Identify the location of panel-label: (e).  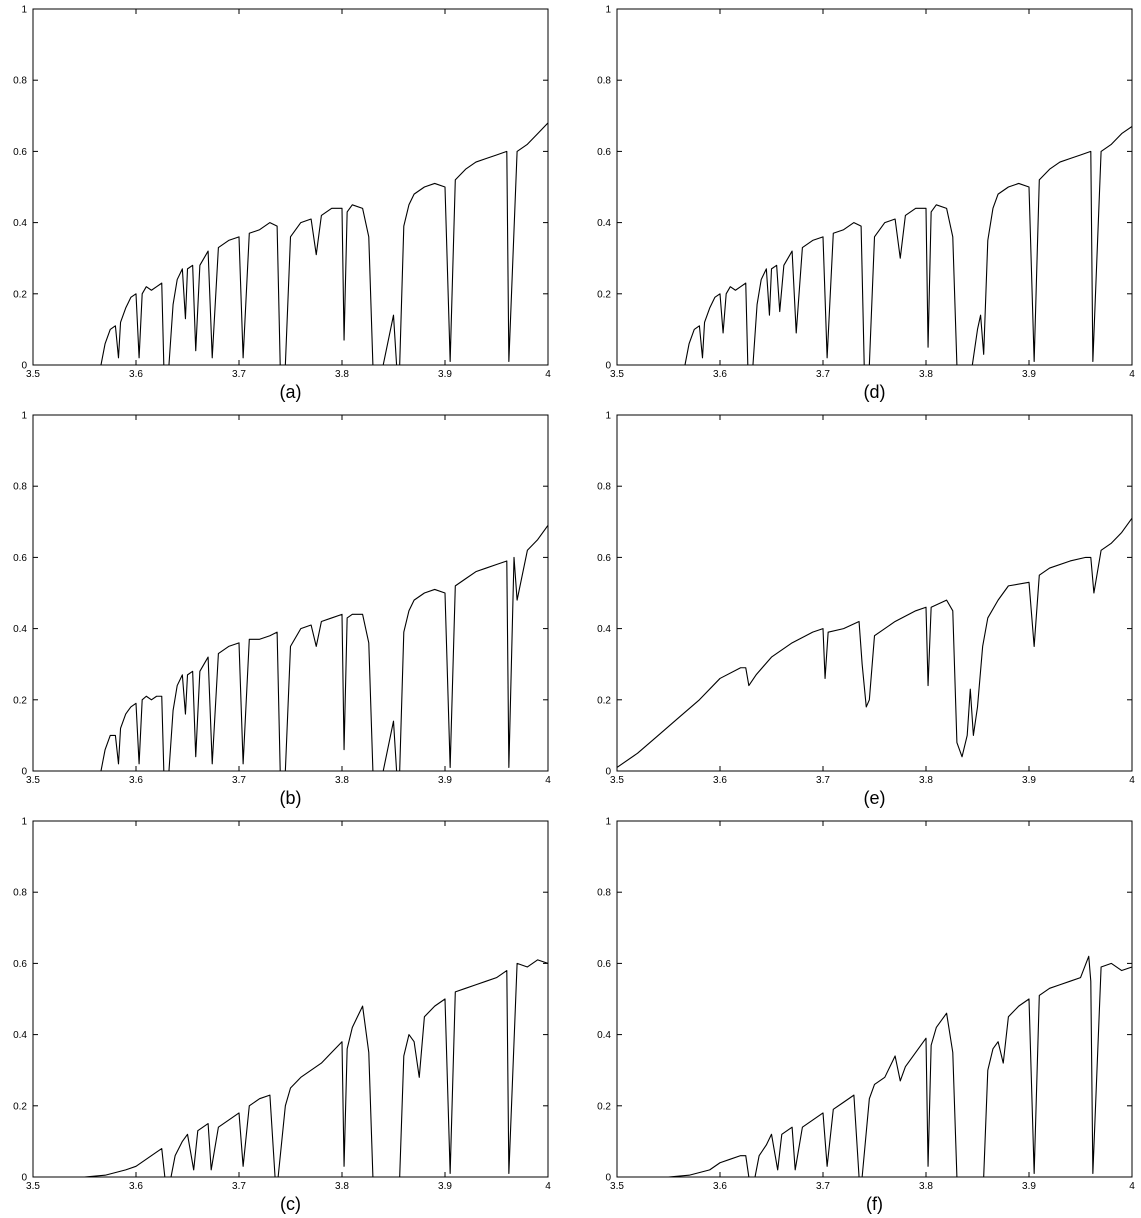
(875, 798).